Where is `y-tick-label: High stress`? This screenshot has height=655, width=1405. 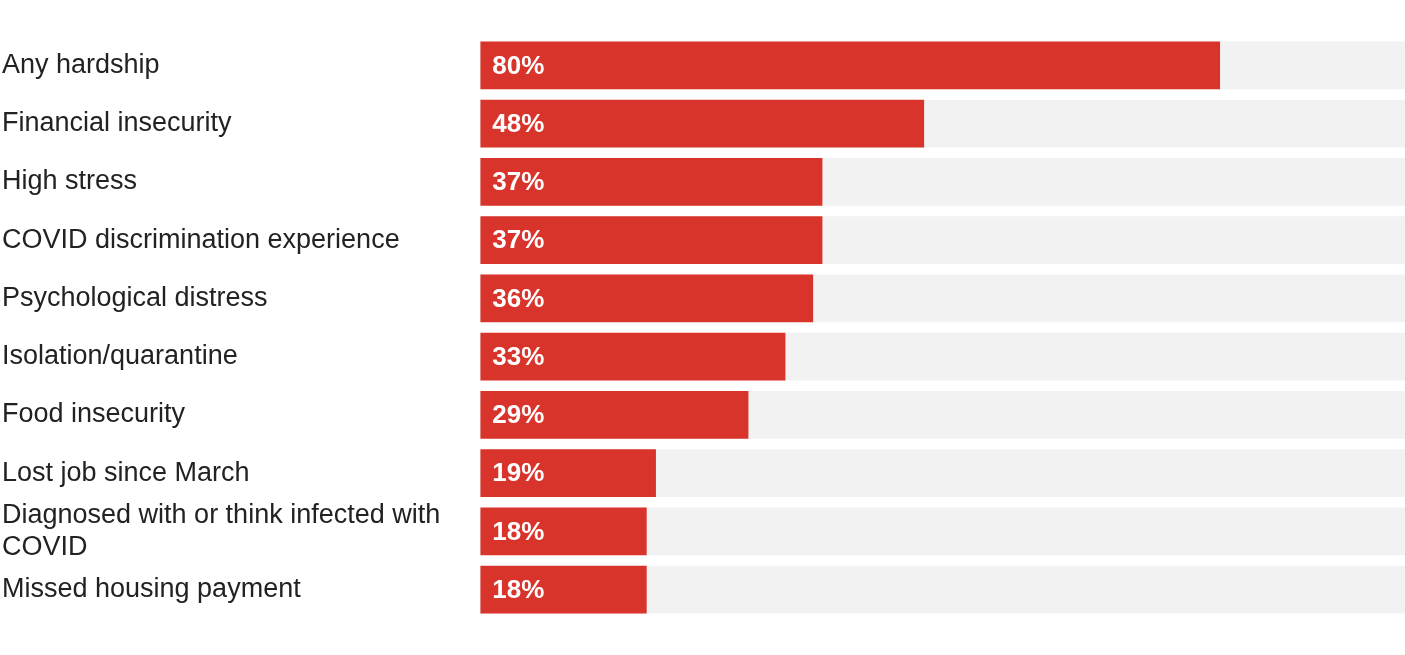 y-tick-label: High stress is located at coordinates (70, 180).